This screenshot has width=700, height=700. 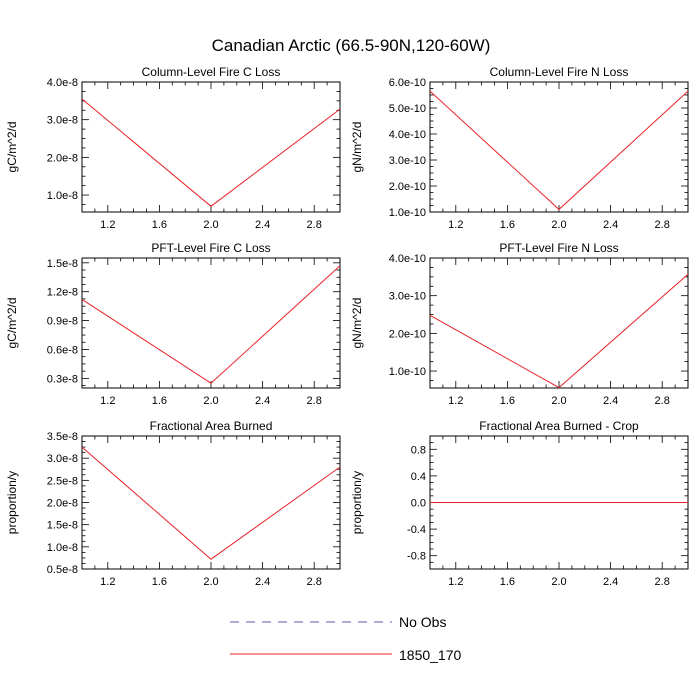 What do you see at coordinates (211, 426) in the screenshot?
I see `panel-title: Fractional Area Burned` at bounding box center [211, 426].